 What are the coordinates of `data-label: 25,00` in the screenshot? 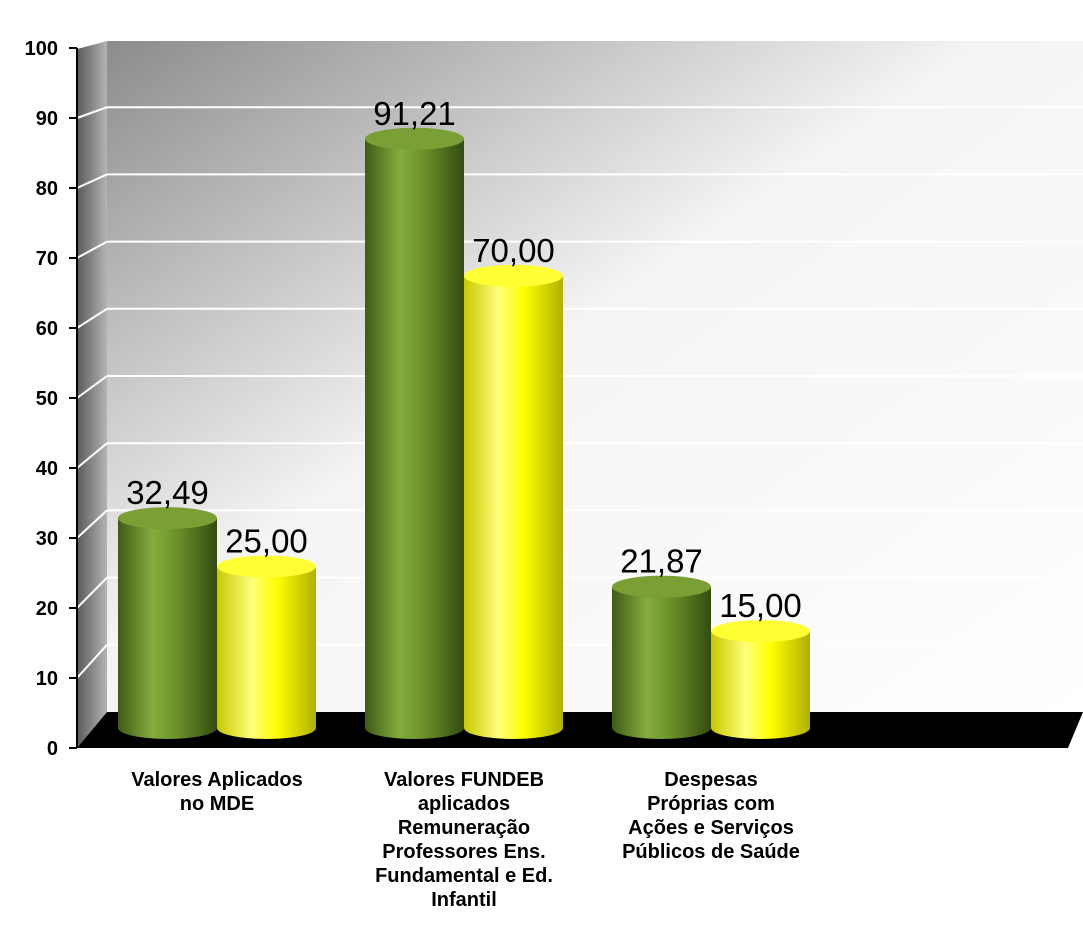 It's located at (266, 541).